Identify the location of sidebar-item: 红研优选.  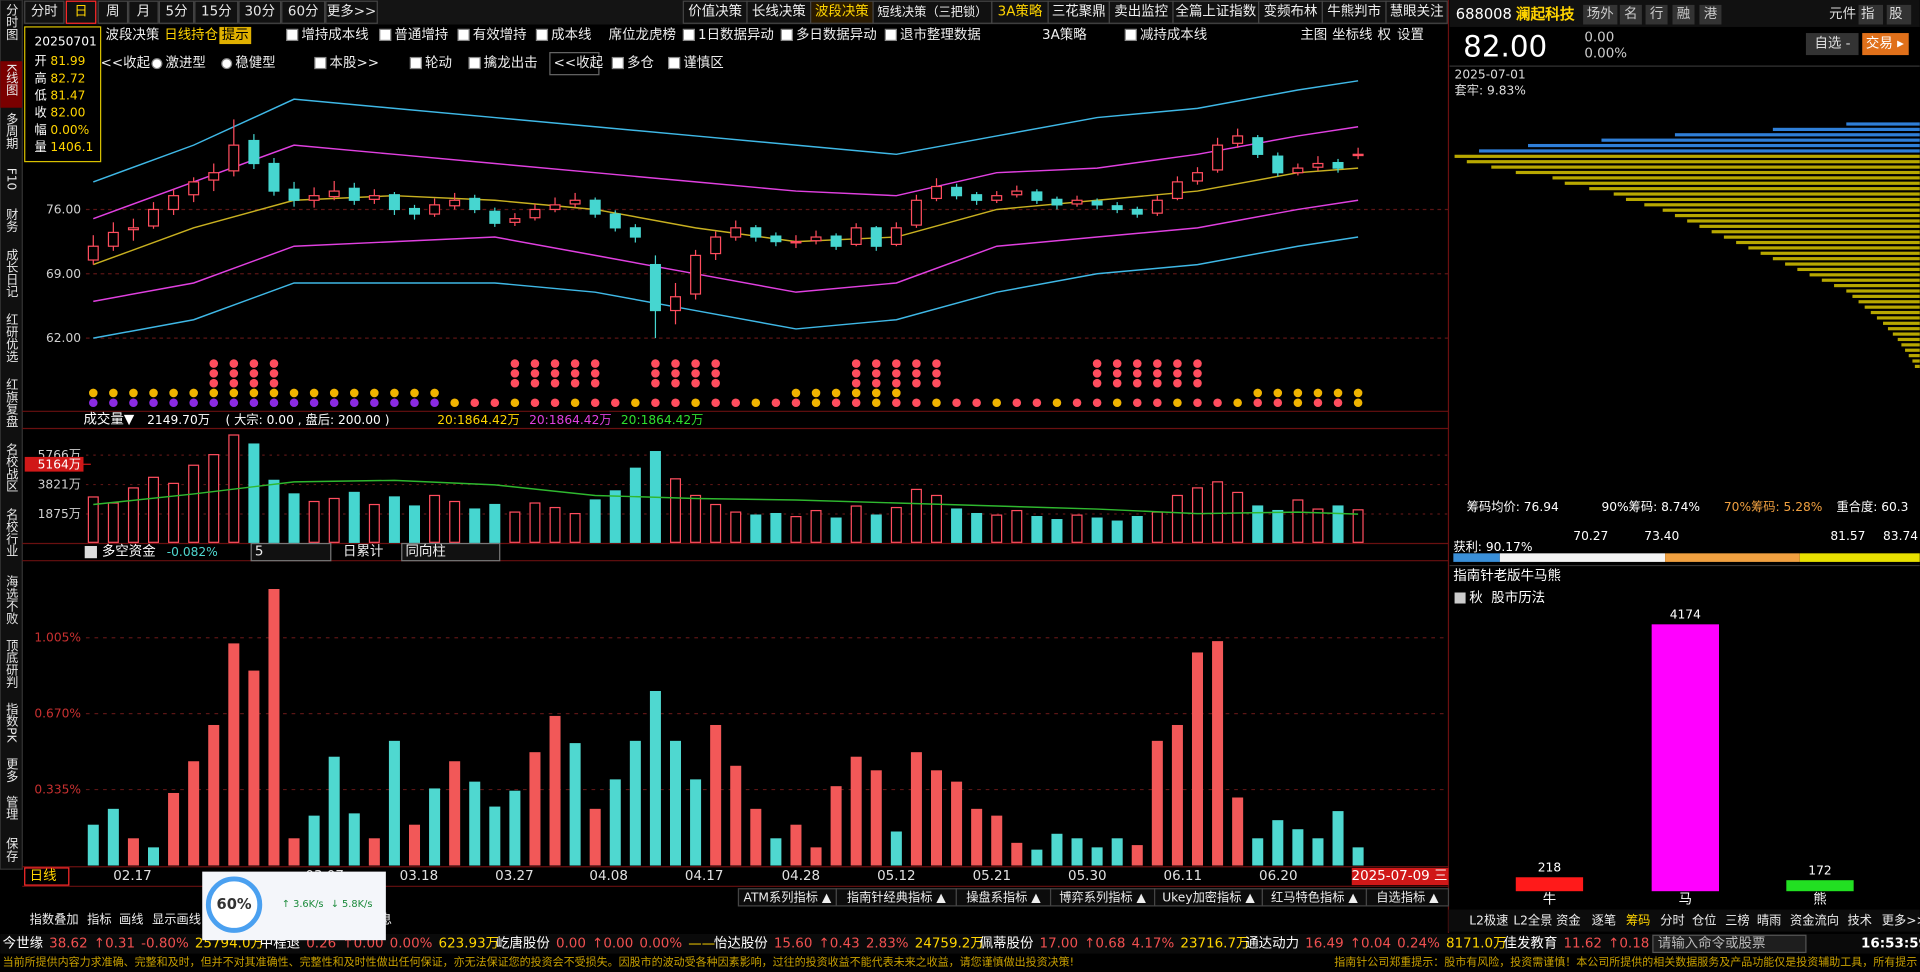
(11, 337).